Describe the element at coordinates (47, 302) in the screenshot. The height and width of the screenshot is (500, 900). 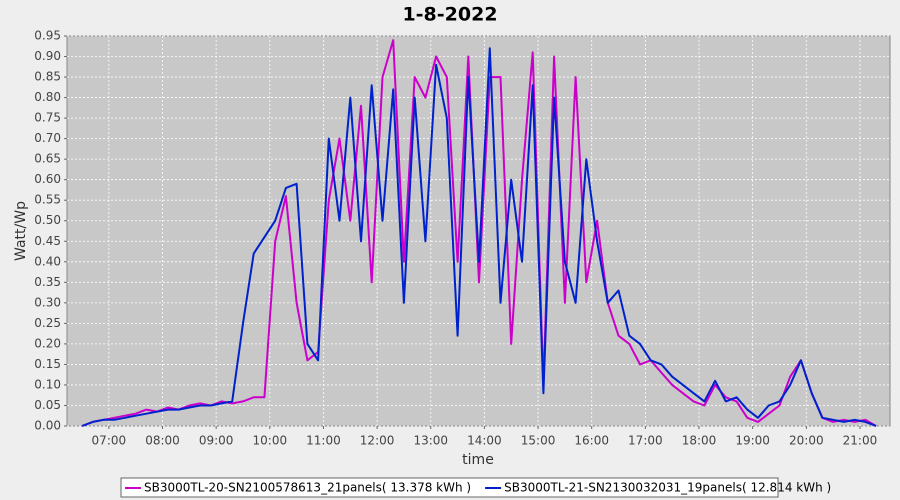
I see `y-tick-label: 0.30` at that location.